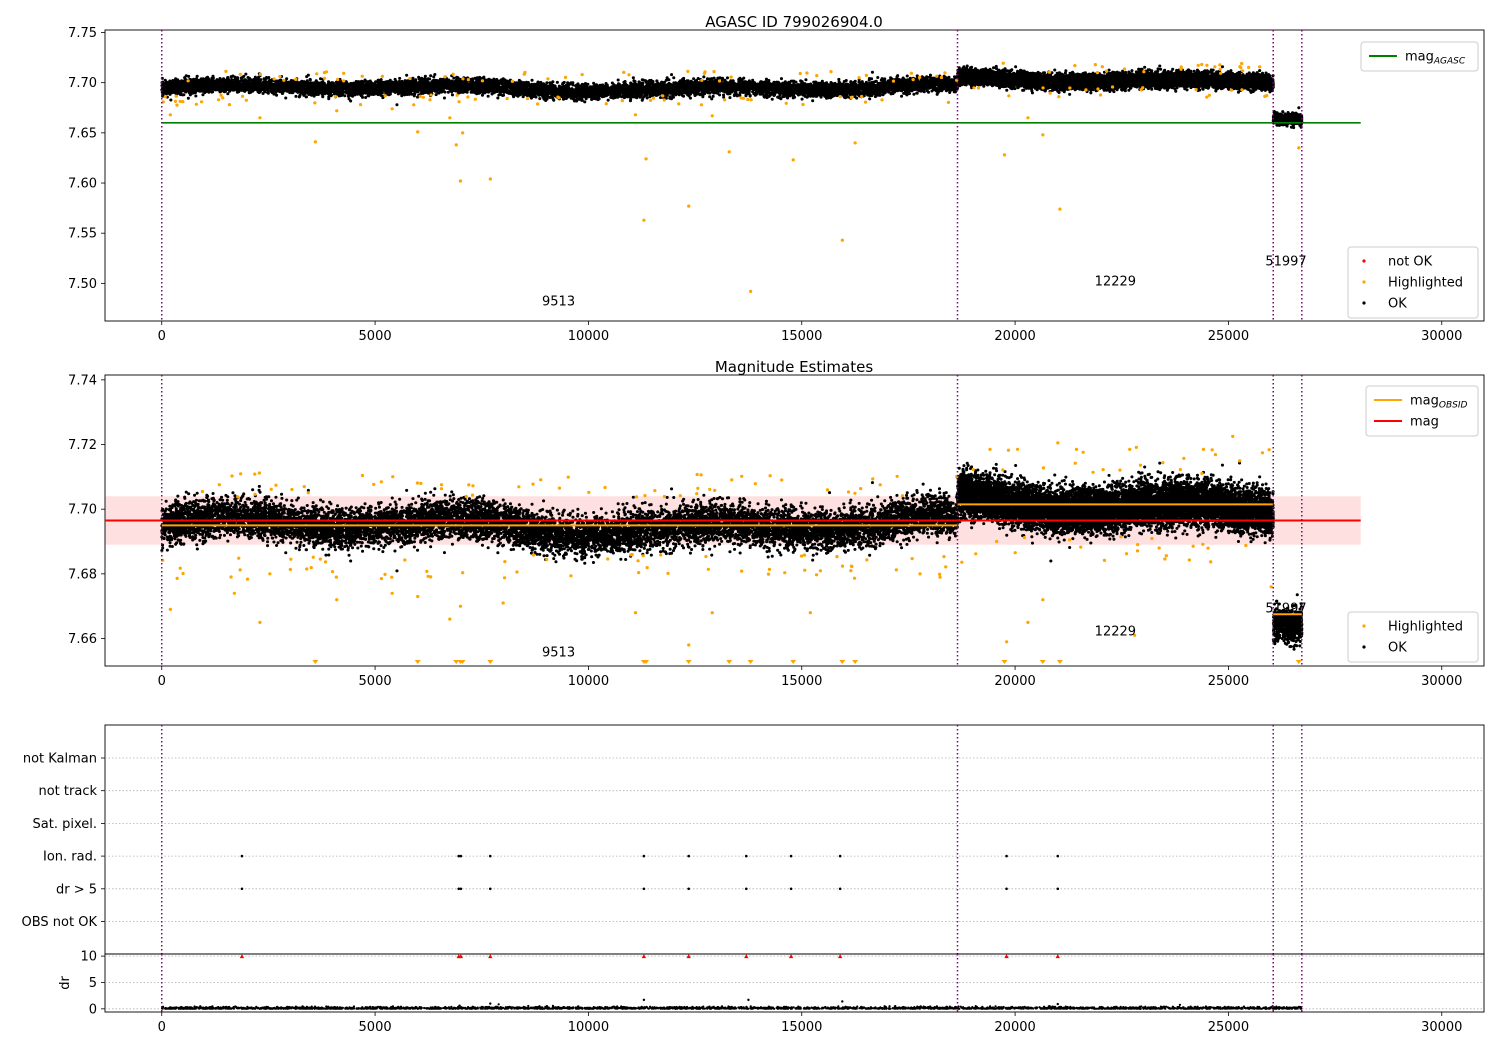 This screenshot has width=1500, height=1050. Describe the element at coordinates (82, 639) in the screenshot. I see `magnitude-y-tick-label: 7.66` at that location.